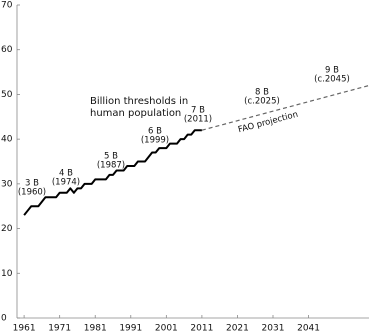  Describe the element at coordinates (32, 193) in the screenshot. I see `annotation-year: (1960)` at that location.